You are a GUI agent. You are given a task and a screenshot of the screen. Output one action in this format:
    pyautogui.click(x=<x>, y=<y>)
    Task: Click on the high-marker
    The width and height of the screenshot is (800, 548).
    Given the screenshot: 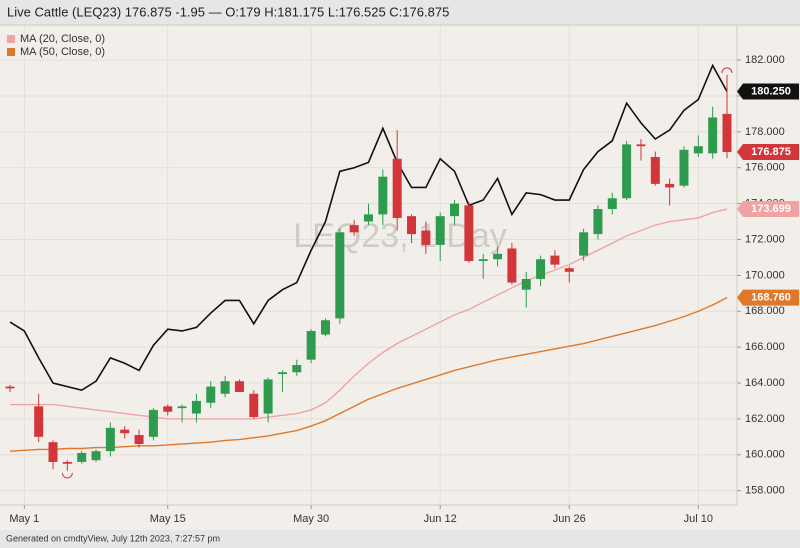 What is the action you would take?
    pyautogui.click(x=727, y=70)
    